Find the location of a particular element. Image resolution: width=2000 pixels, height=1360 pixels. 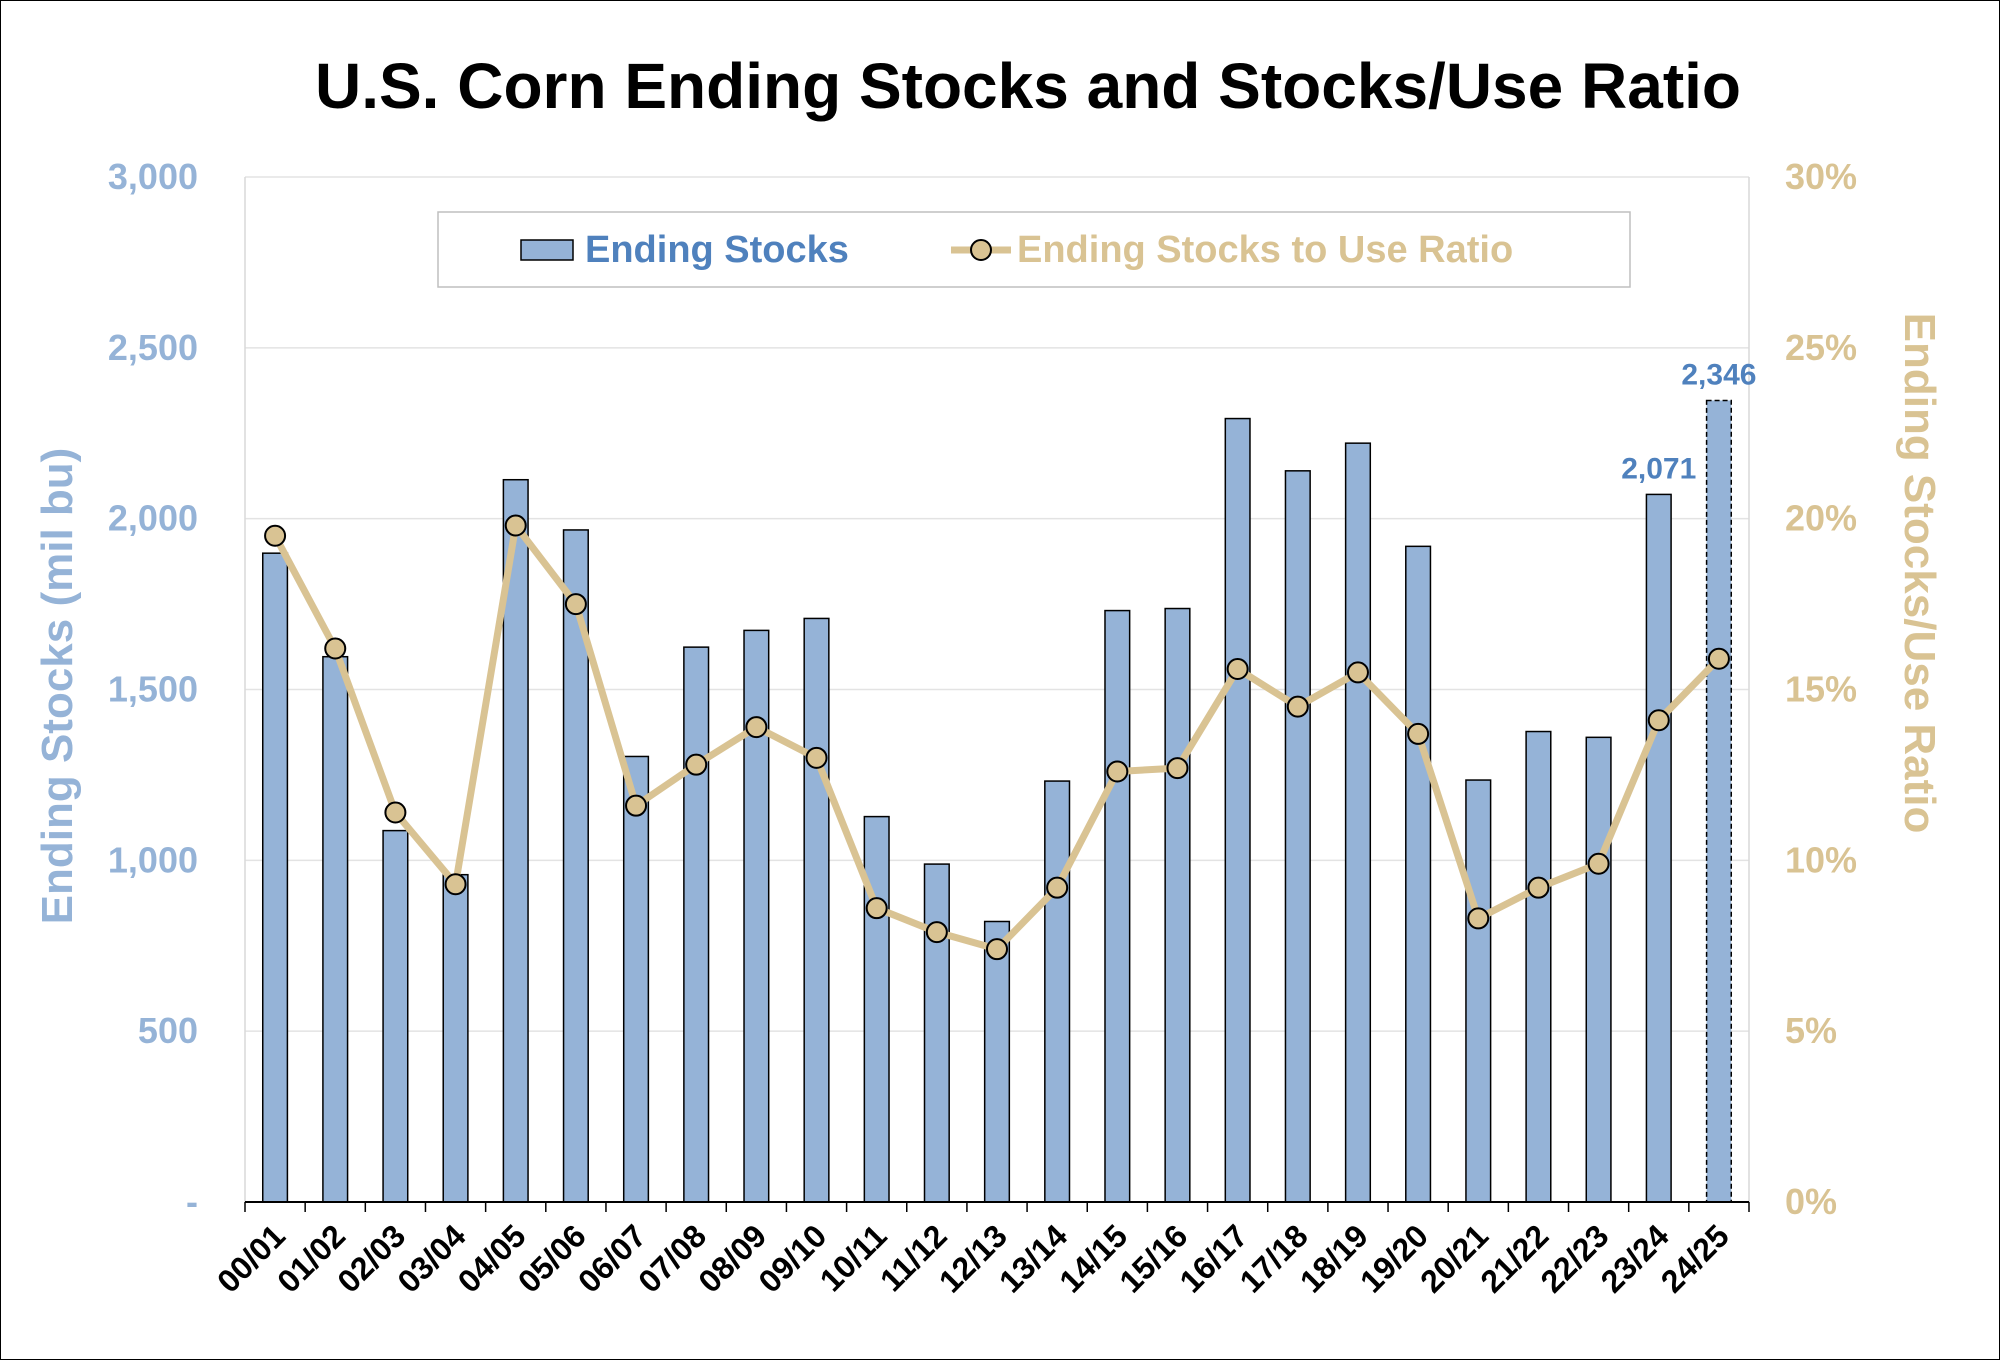

x-tick-label: 22/23 is located at coordinates (1574, 1258).